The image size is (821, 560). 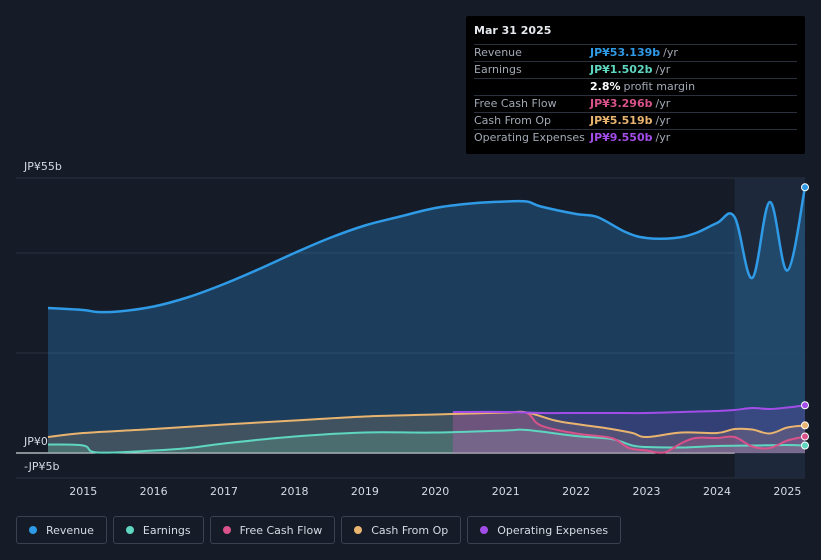 I want to click on revenue-endpoint, so click(x=805, y=187).